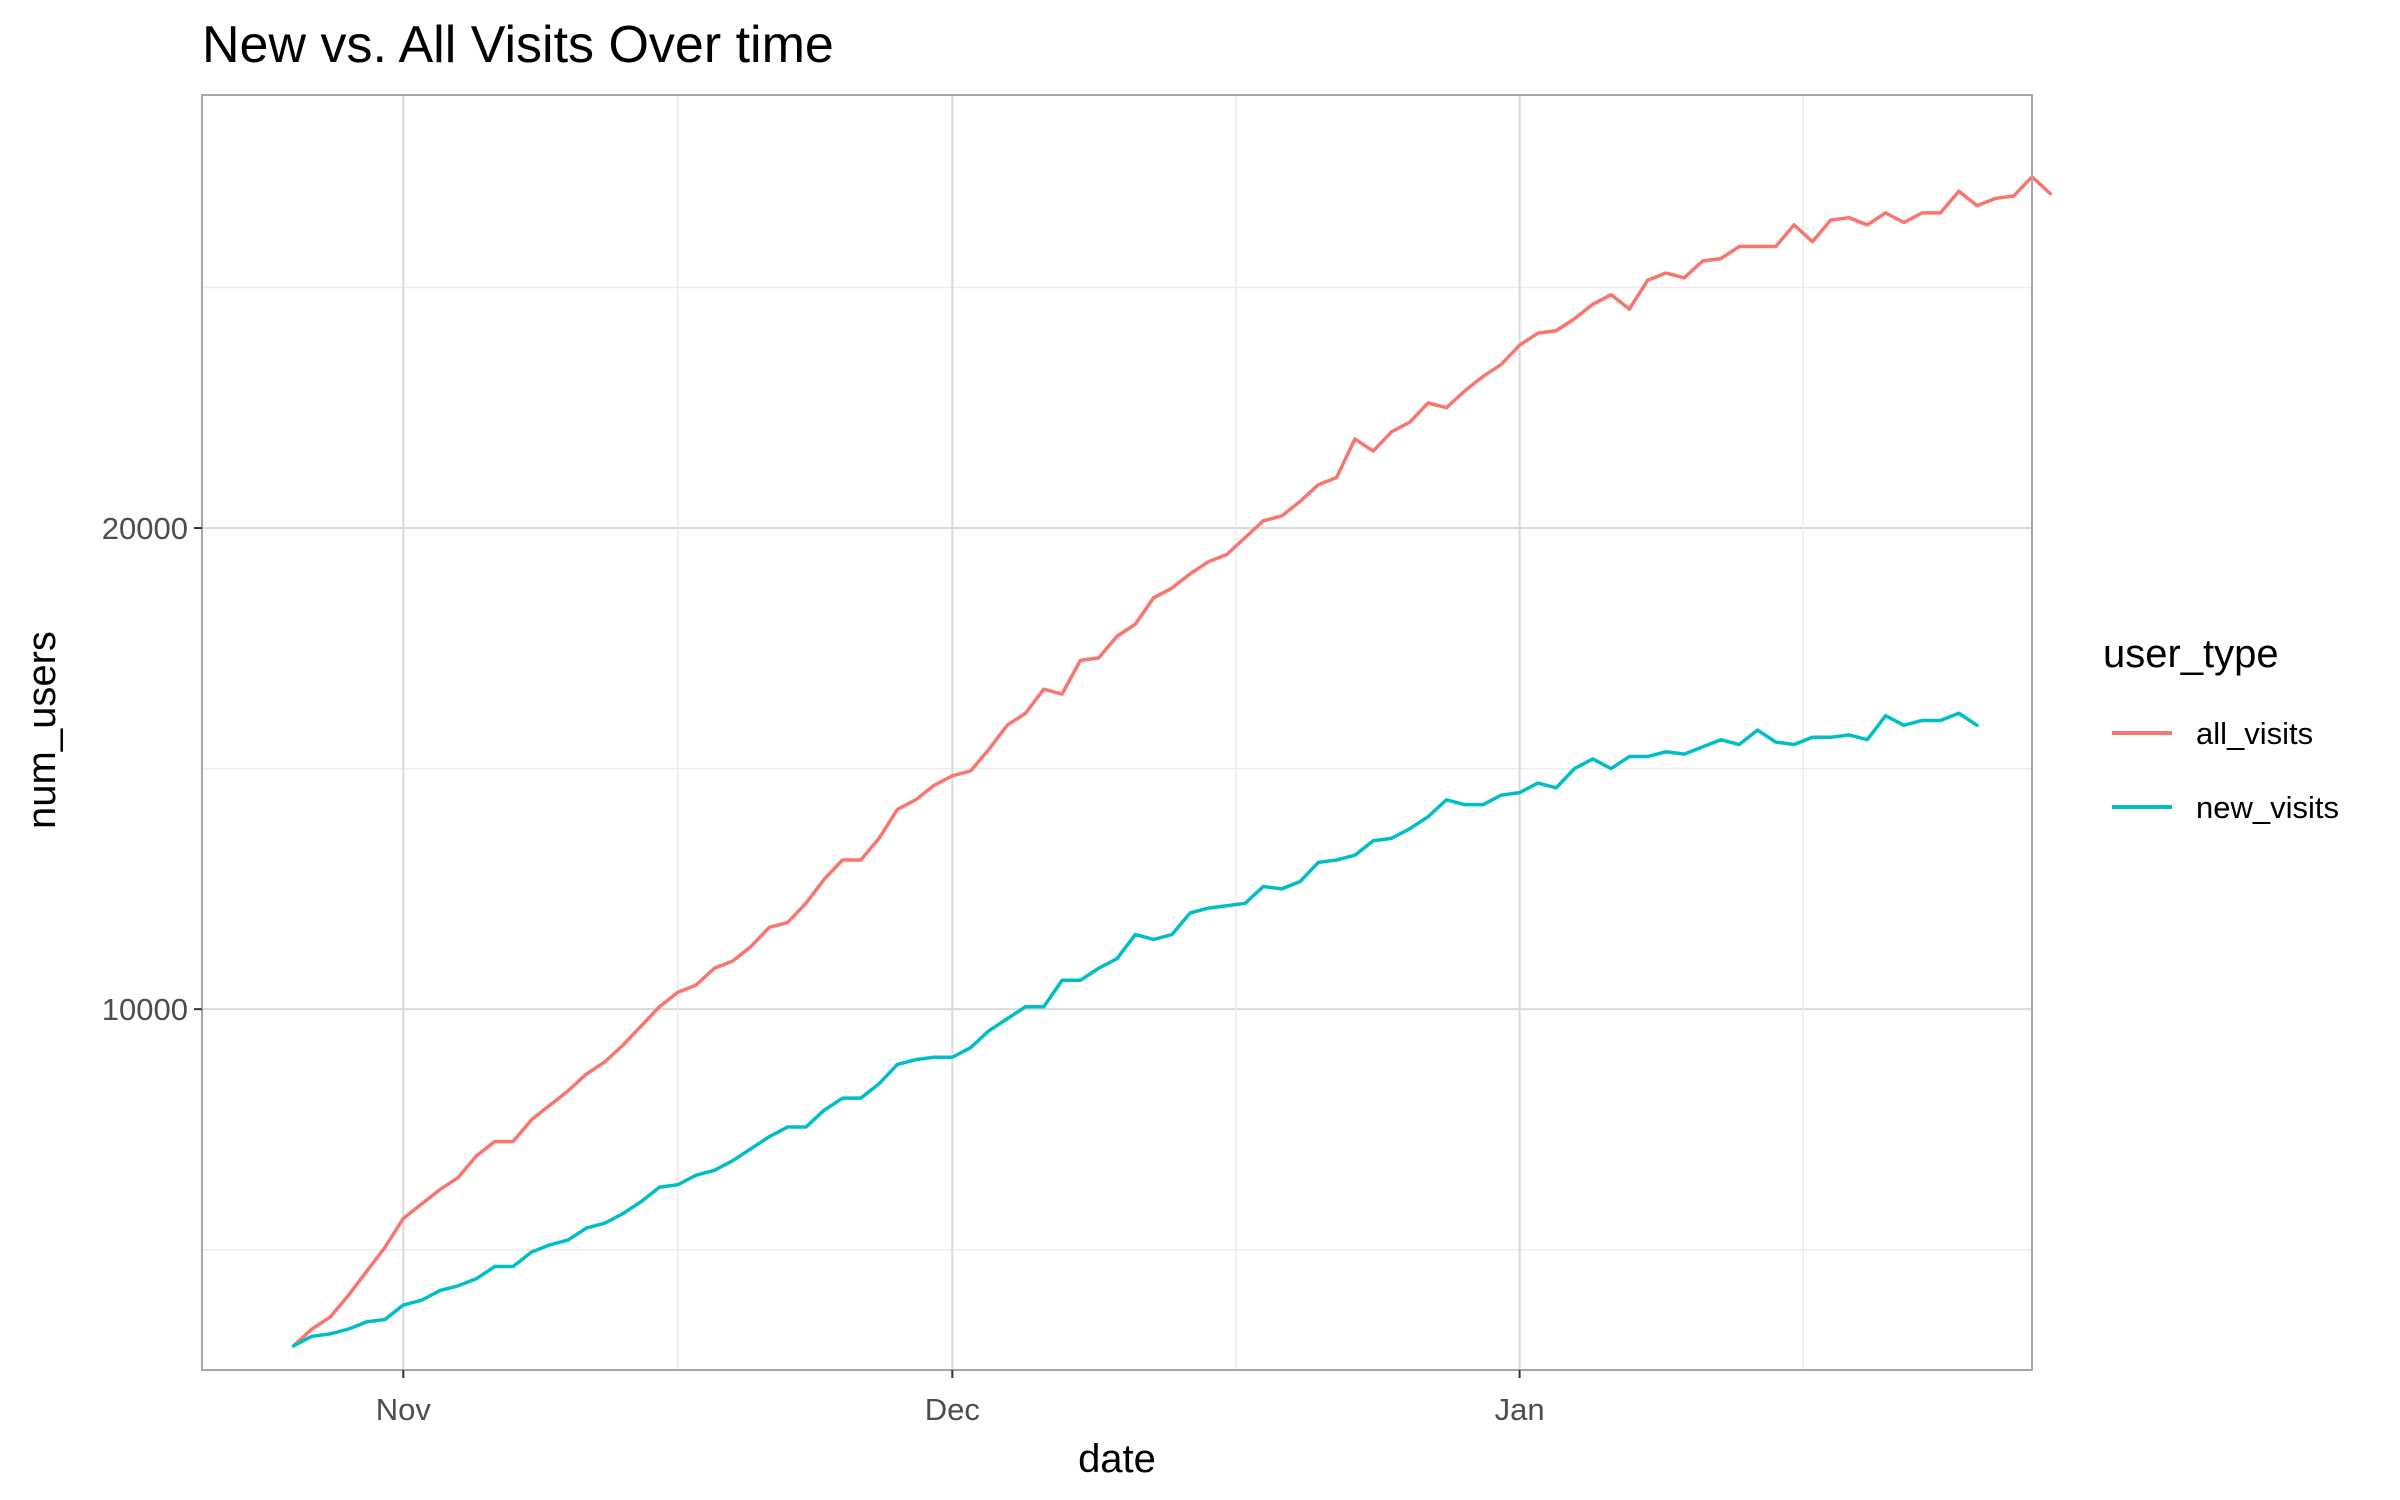  I want to click on y-tick-label: 20000, so click(145, 528).